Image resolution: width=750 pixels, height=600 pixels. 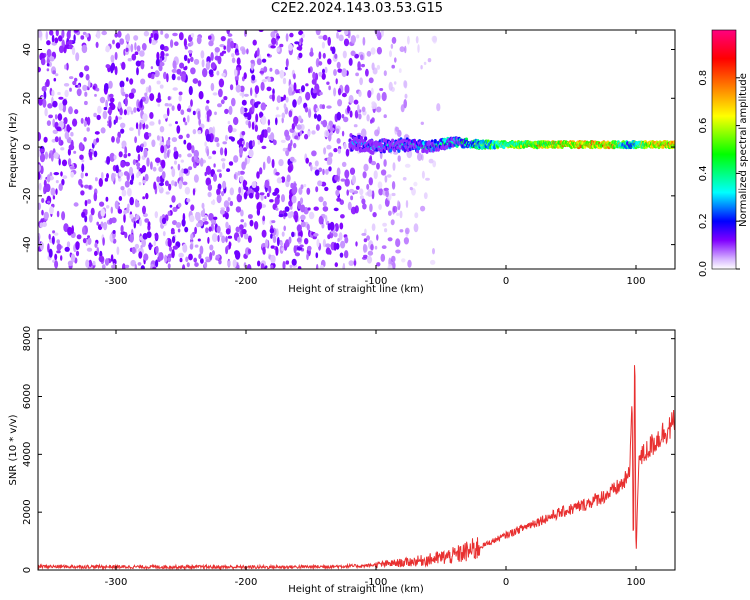 I want to click on signal-speck, so click(x=373, y=152).